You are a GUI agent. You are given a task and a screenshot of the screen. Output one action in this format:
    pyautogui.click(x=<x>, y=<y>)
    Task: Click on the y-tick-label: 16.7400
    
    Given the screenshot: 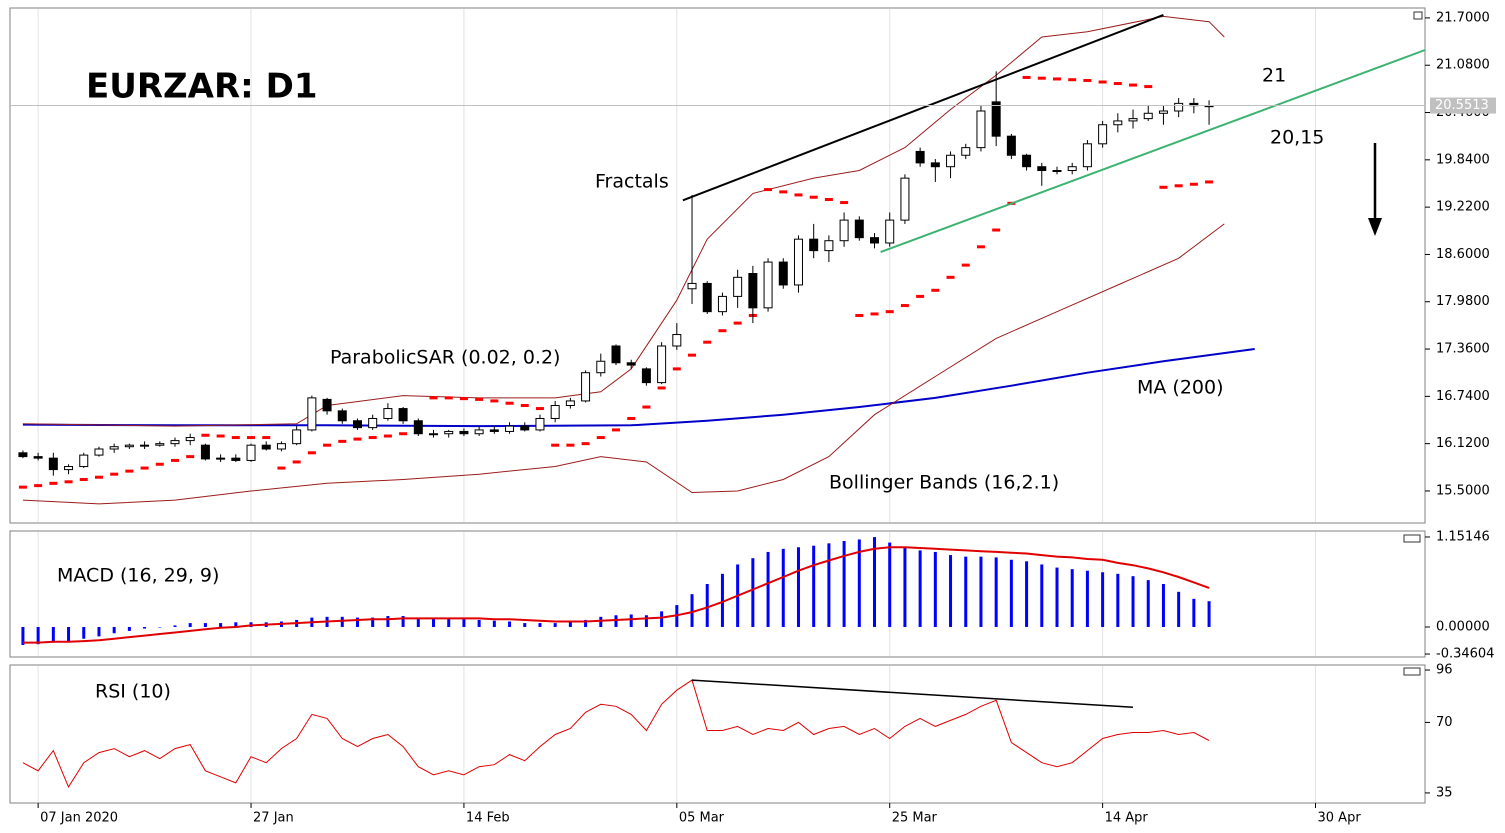 What is the action you would take?
    pyautogui.click(x=1463, y=396)
    